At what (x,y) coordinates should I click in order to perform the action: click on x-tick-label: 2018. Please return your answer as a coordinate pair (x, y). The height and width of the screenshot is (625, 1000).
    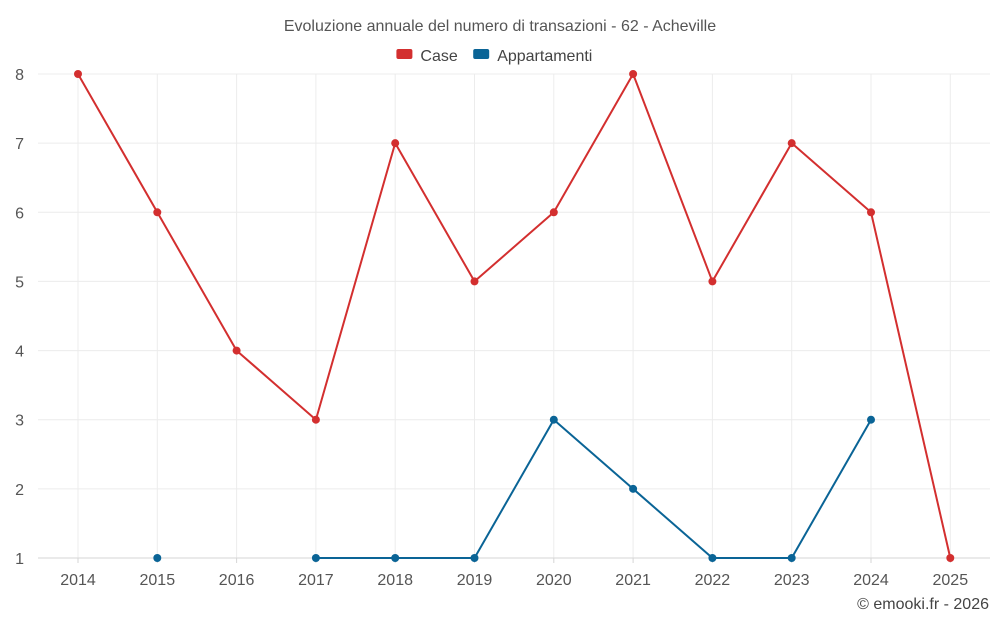
    Looking at the image, I should click on (395, 580).